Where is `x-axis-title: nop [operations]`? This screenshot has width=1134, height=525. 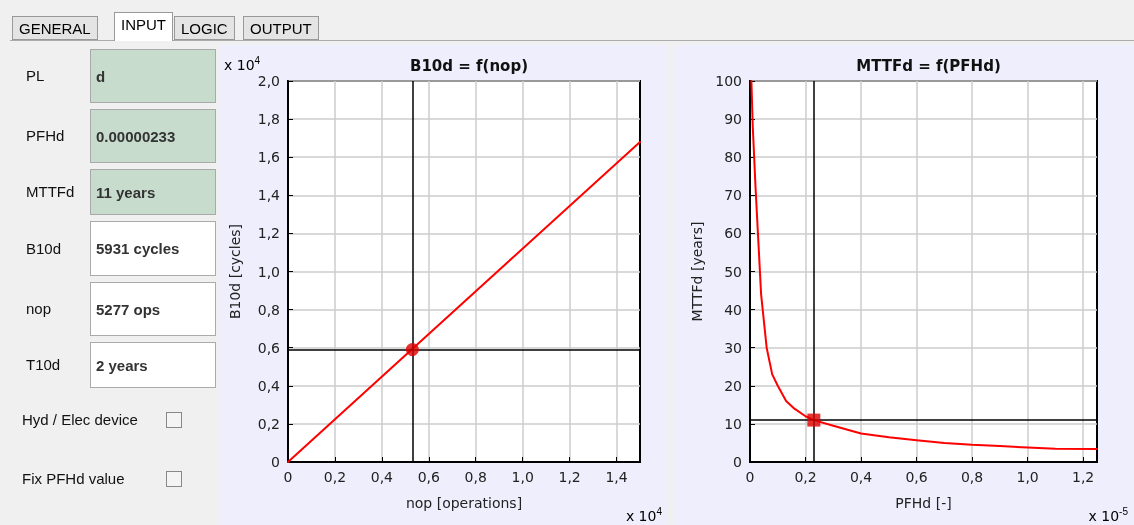 x-axis-title: nop [operations] is located at coordinates (464, 503).